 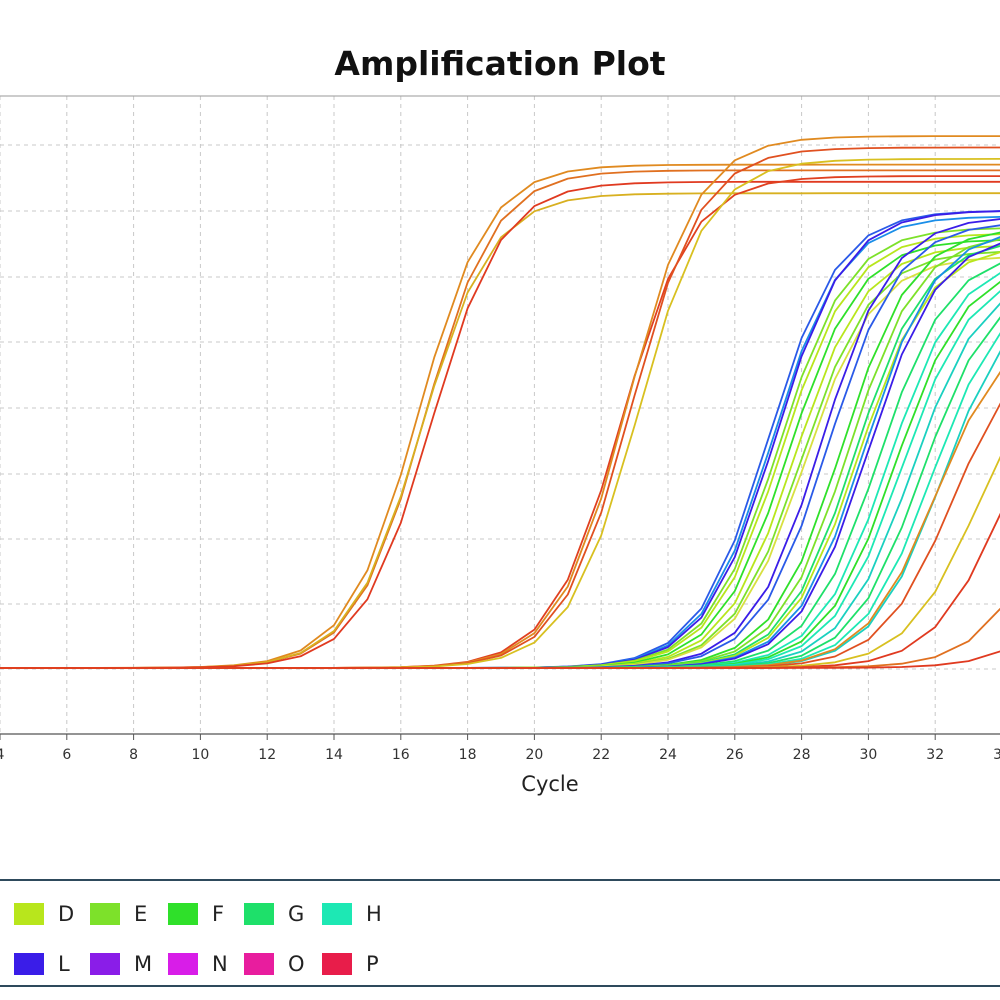 I want to click on legend-item-n: N, so click(x=198, y=964).